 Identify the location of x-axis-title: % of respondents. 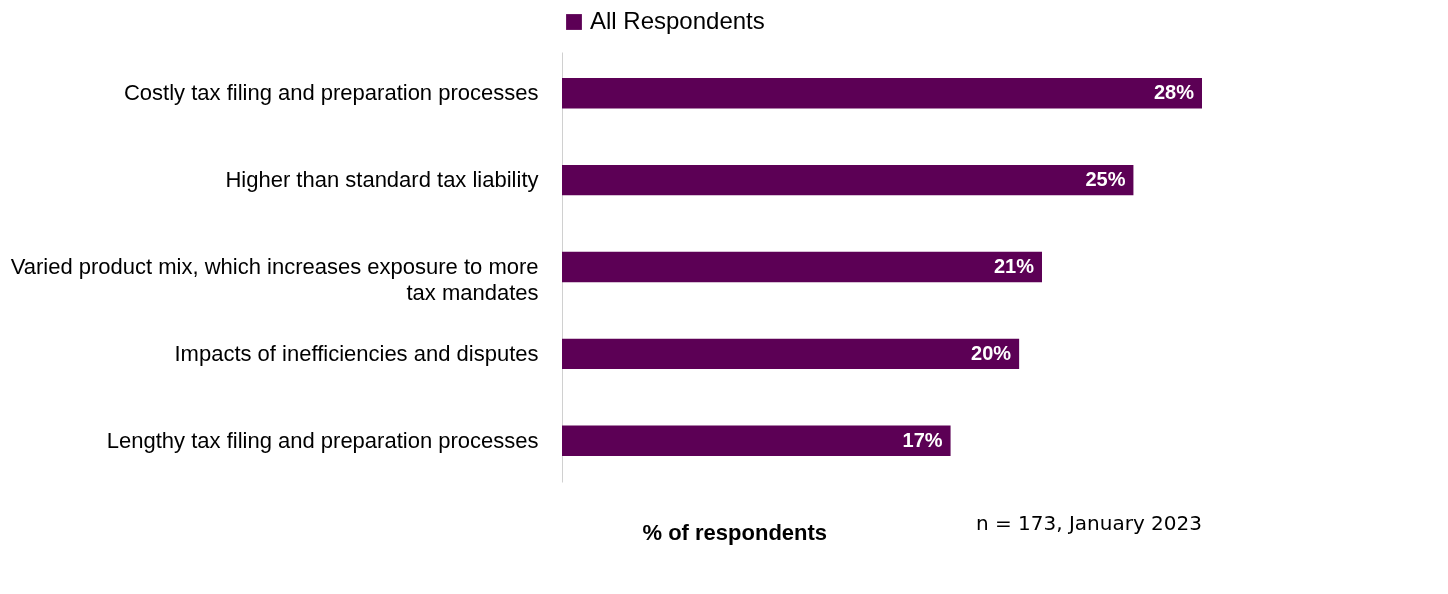
(735, 532).